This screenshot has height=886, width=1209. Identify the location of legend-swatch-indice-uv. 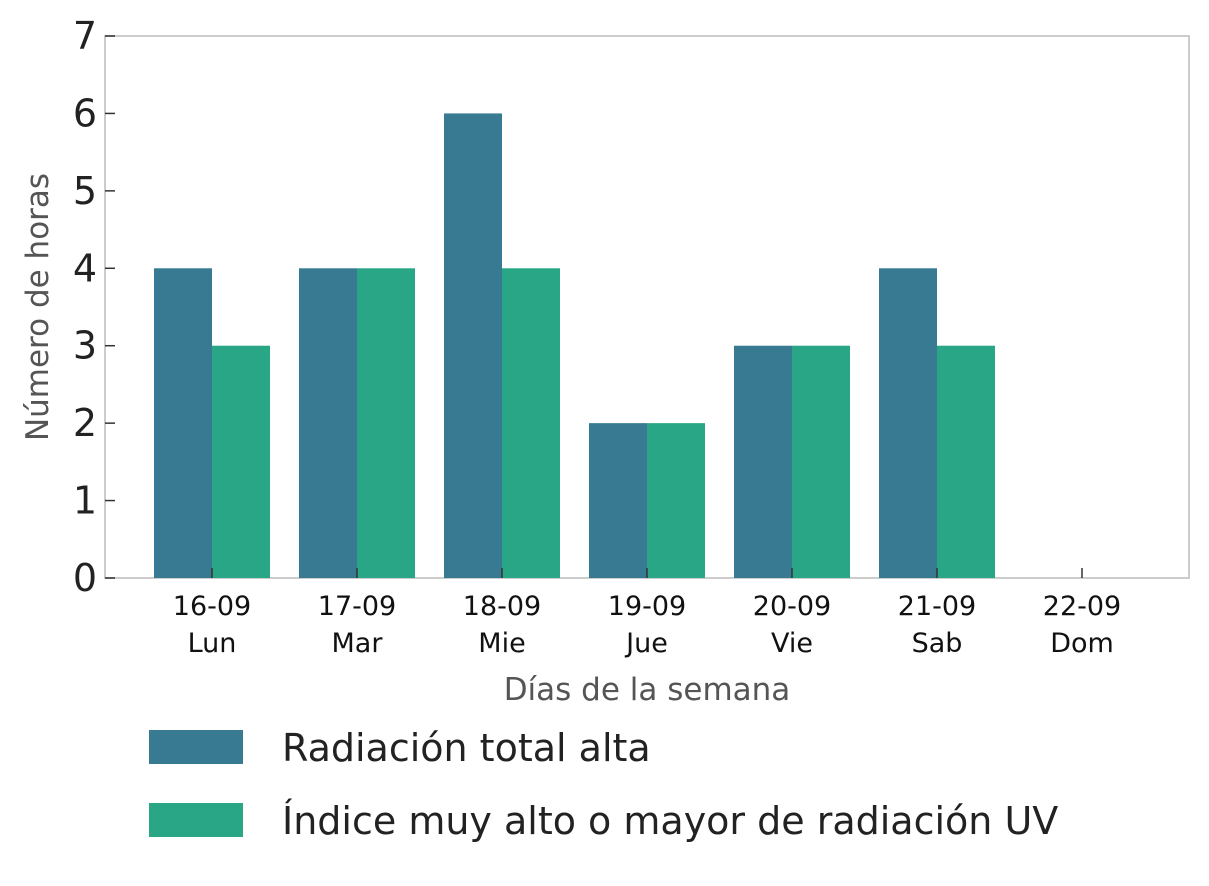
(196, 820).